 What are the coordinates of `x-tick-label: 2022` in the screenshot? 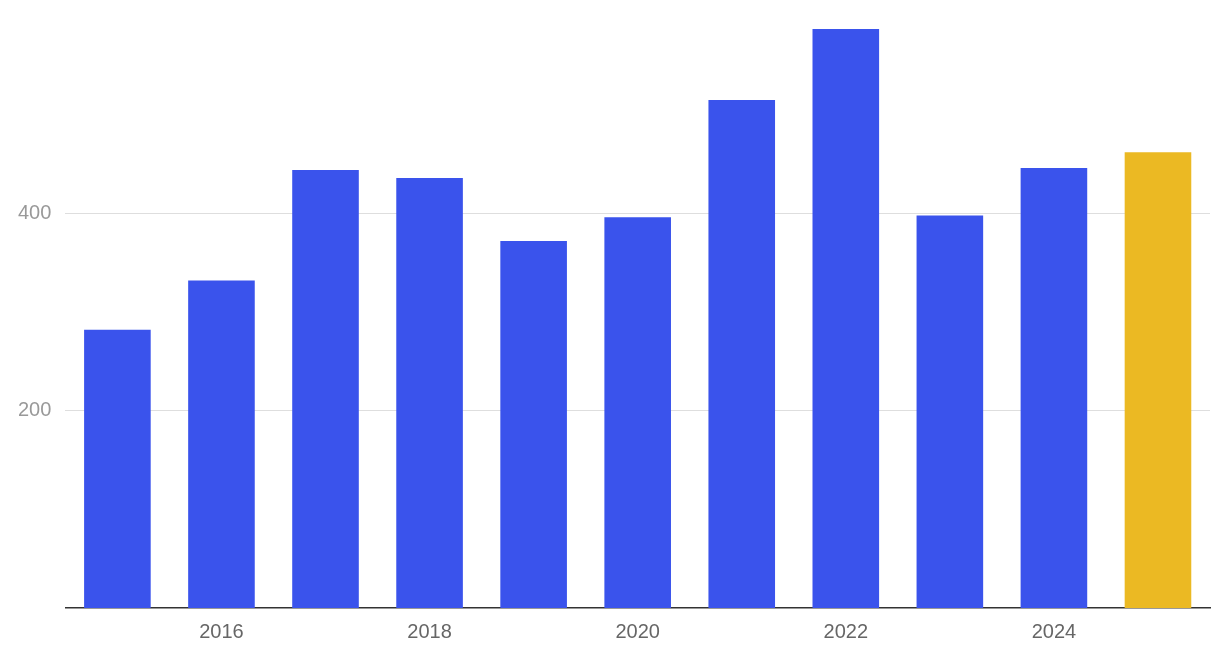 It's located at (846, 630).